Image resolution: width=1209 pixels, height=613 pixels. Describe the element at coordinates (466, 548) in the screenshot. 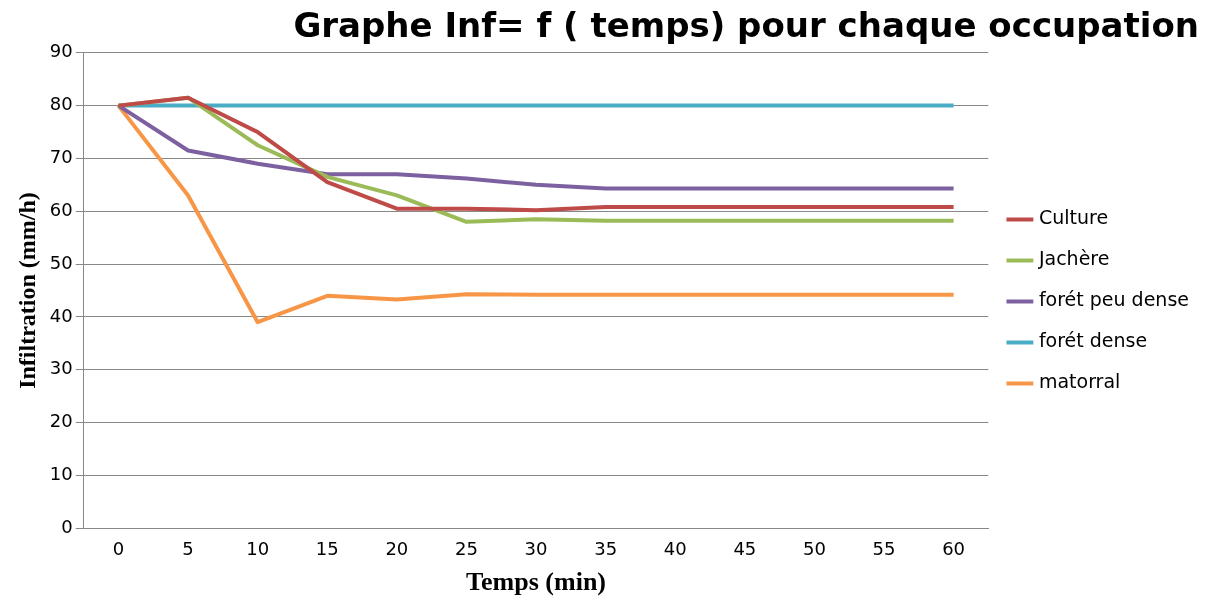

I see `x-tick-label: 25` at that location.